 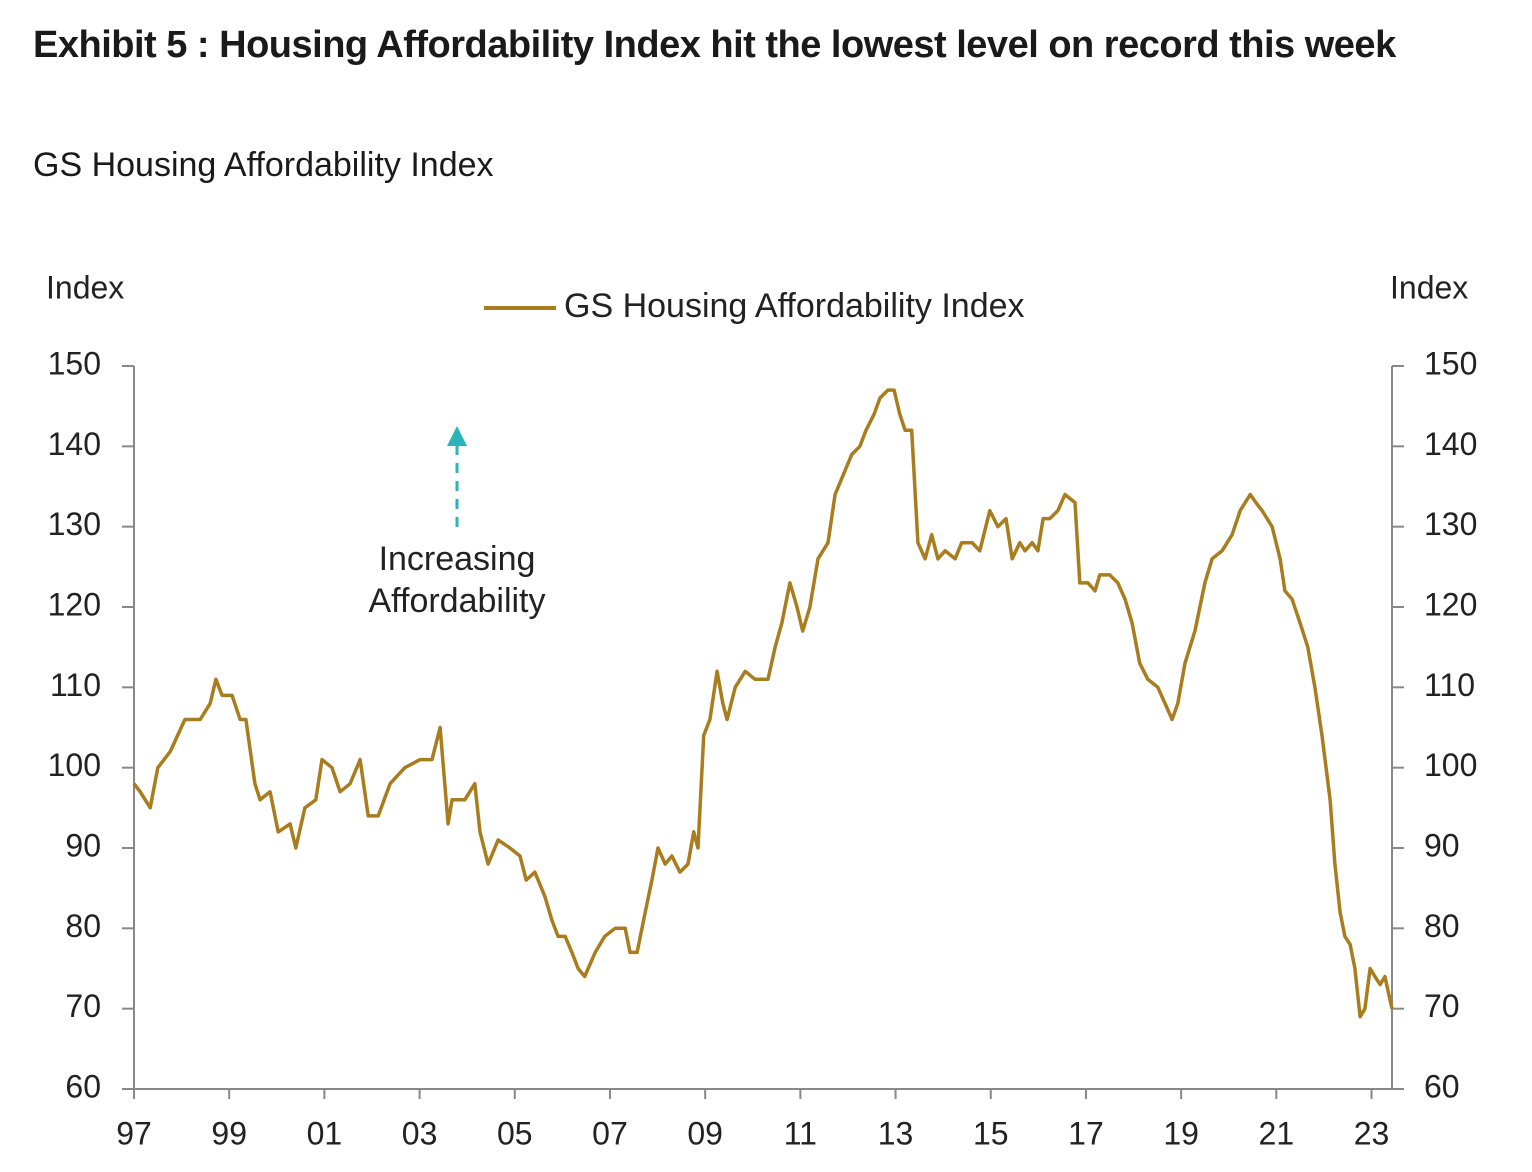 I want to click on y-tick-label: 80, so click(x=83, y=926).